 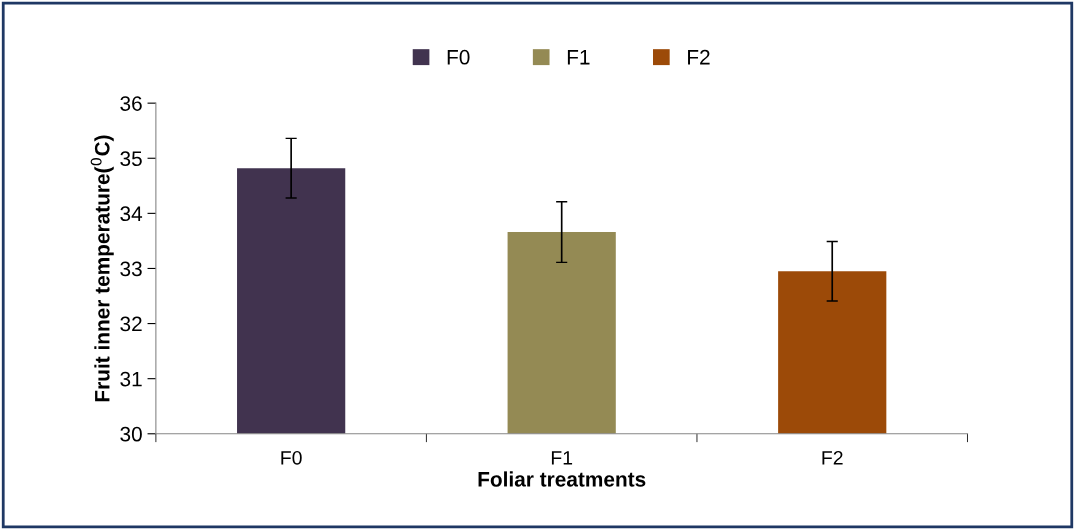 I want to click on x-tick-label: F1, so click(x=562, y=458).